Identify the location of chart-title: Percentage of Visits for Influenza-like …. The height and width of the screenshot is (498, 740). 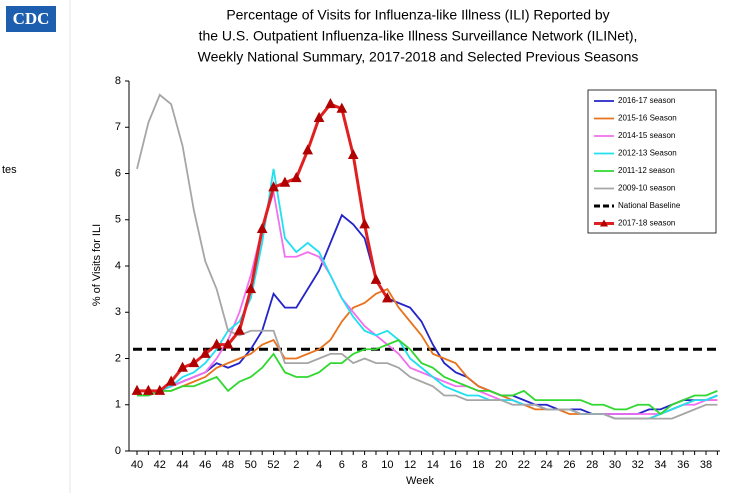
(417, 15).